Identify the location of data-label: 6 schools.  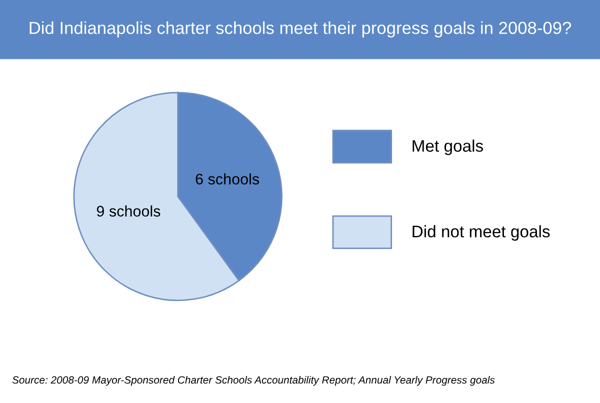
(228, 179).